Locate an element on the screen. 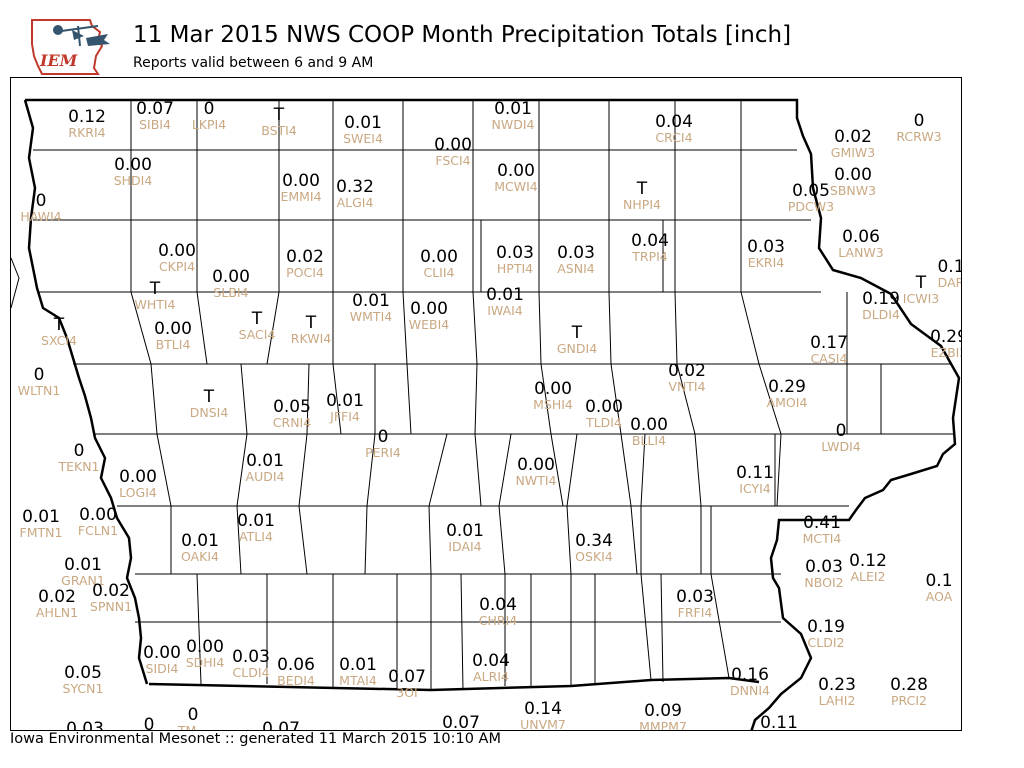 Image resolution: width=1024 pixels, height=768 pixels. station-label: 0.00 CKPI4 is located at coordinates (177, 258).